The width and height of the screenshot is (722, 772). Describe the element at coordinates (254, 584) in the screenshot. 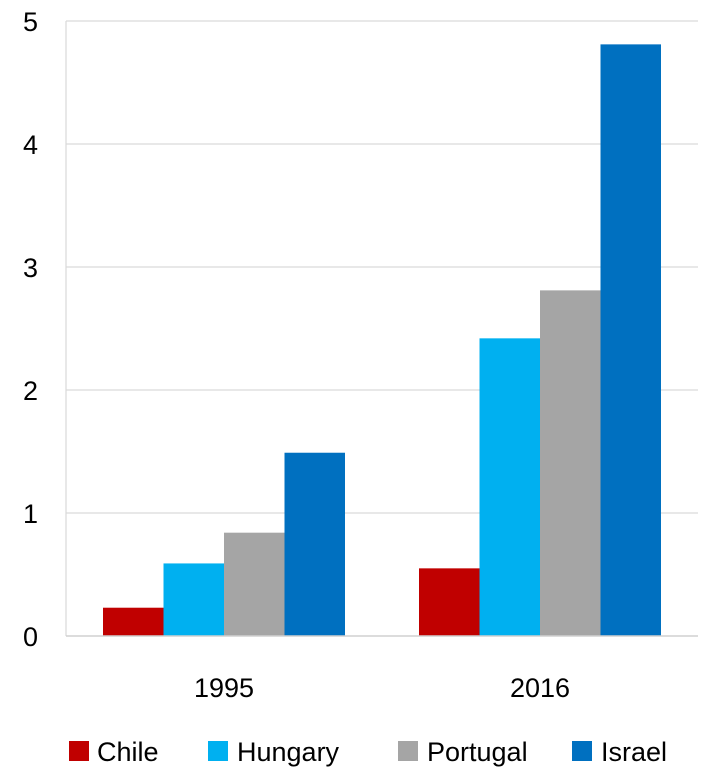

I see `bar-portugal-1995` at that location.